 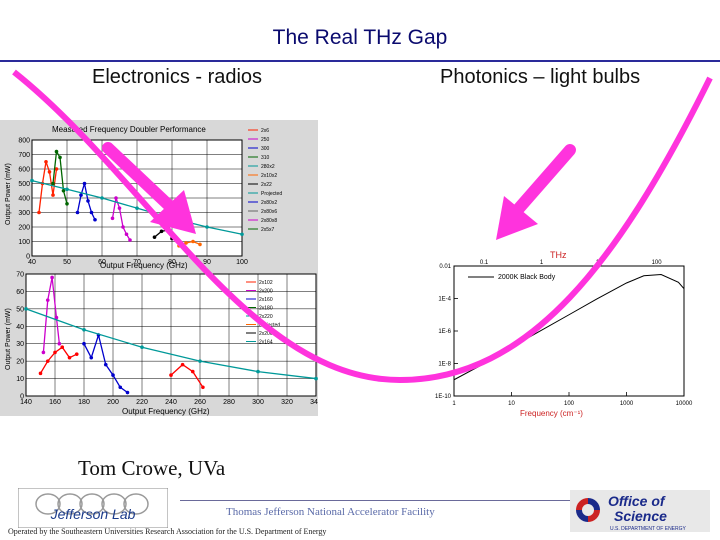 What do you see at coordinates (24, 155) in the screenshot?
I see `y-tick-label: 700` at bounding box center [24, 155].